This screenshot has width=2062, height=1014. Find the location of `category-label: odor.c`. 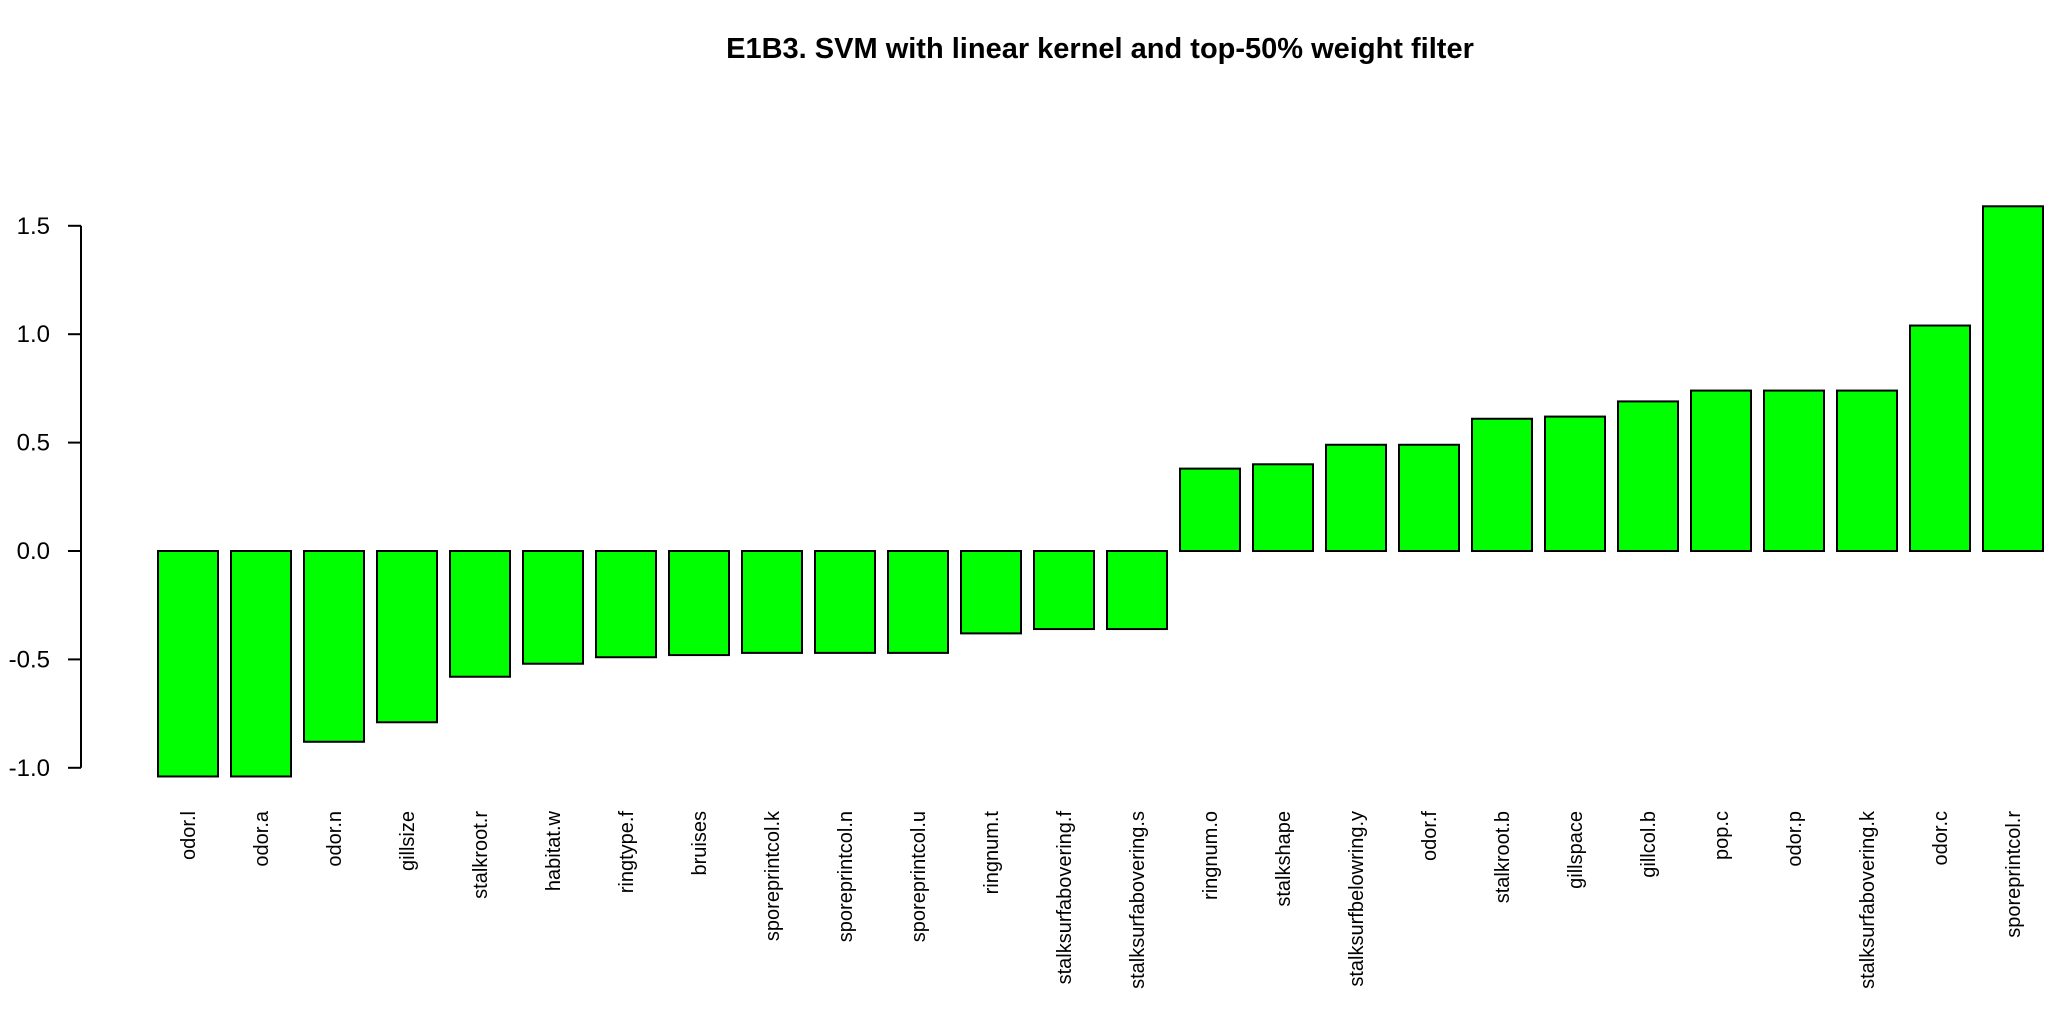

category-label: odor.c is located at coordinates (1941, 838).